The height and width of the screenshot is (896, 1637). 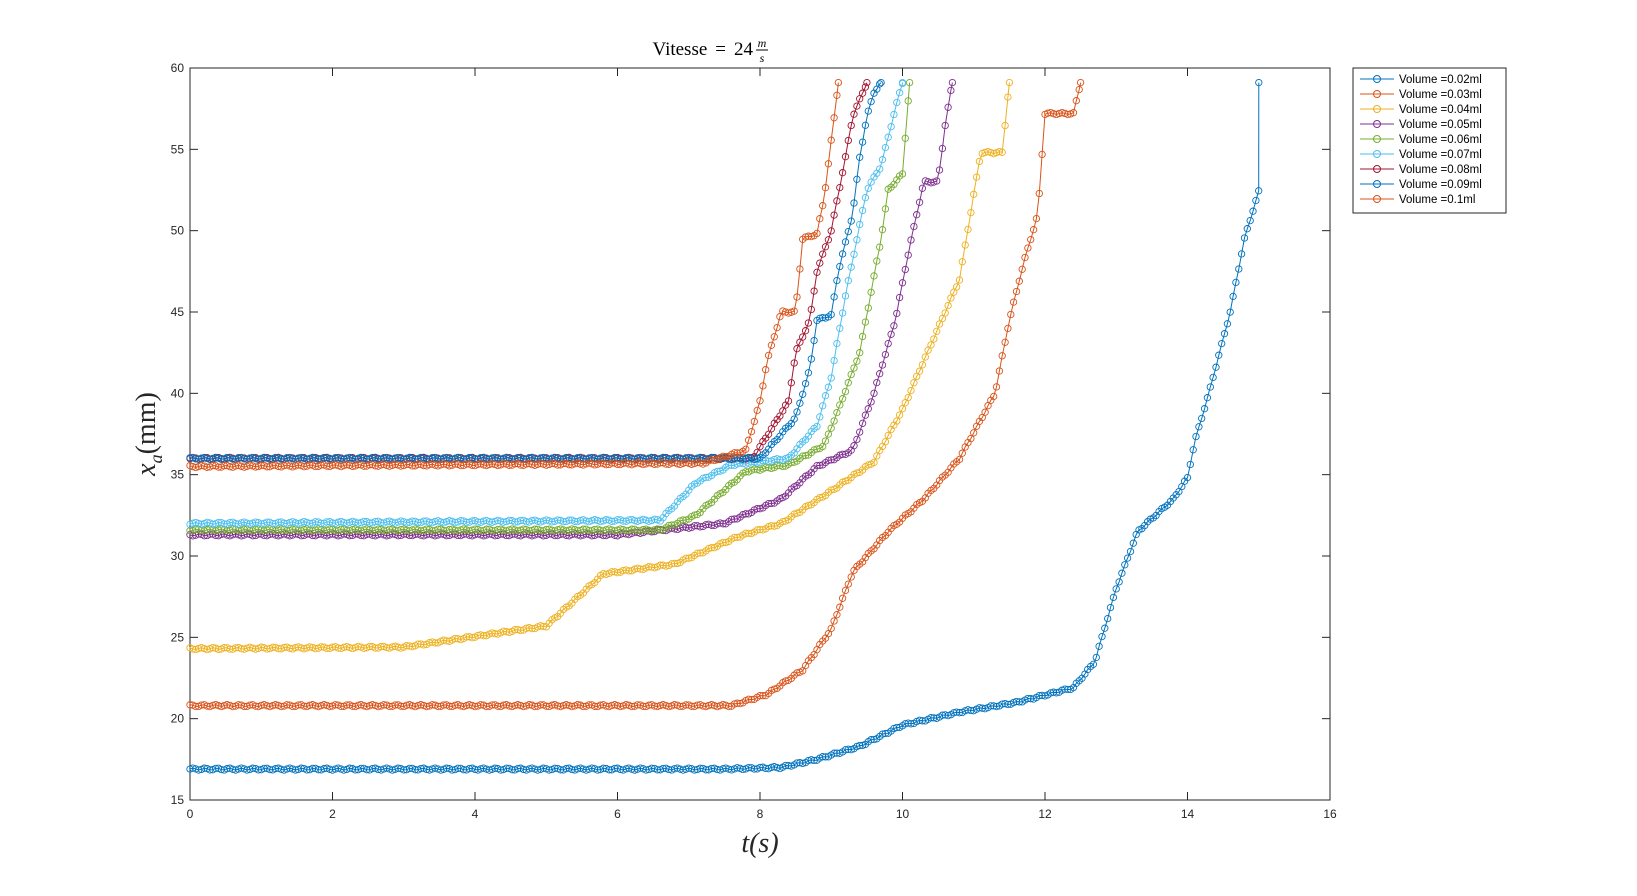 I want to click on y-tick-label: 60, so click(x=178, y=68).